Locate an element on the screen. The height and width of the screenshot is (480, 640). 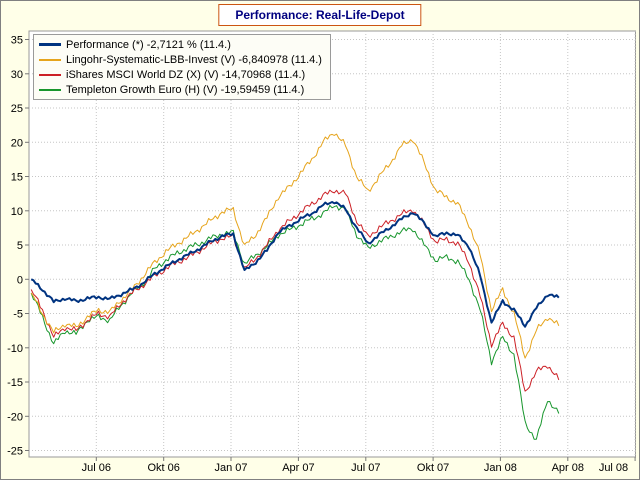
chart-title: Performance: Real-Life-Depot is located at coordinates (320, 15).